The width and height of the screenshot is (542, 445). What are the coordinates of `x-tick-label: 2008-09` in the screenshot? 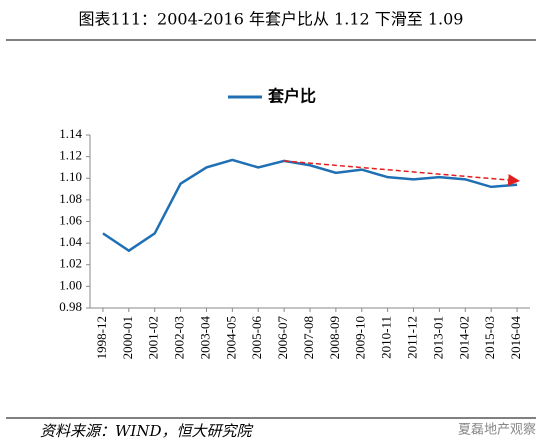 It's located at (334, 337).